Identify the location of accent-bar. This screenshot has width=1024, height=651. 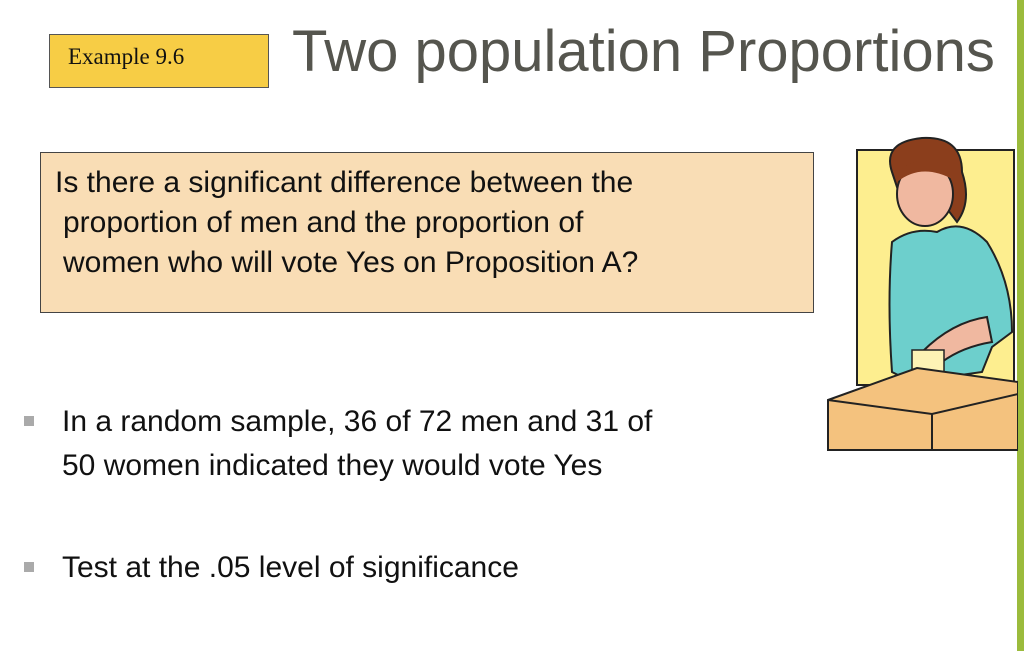
(1020, 325).